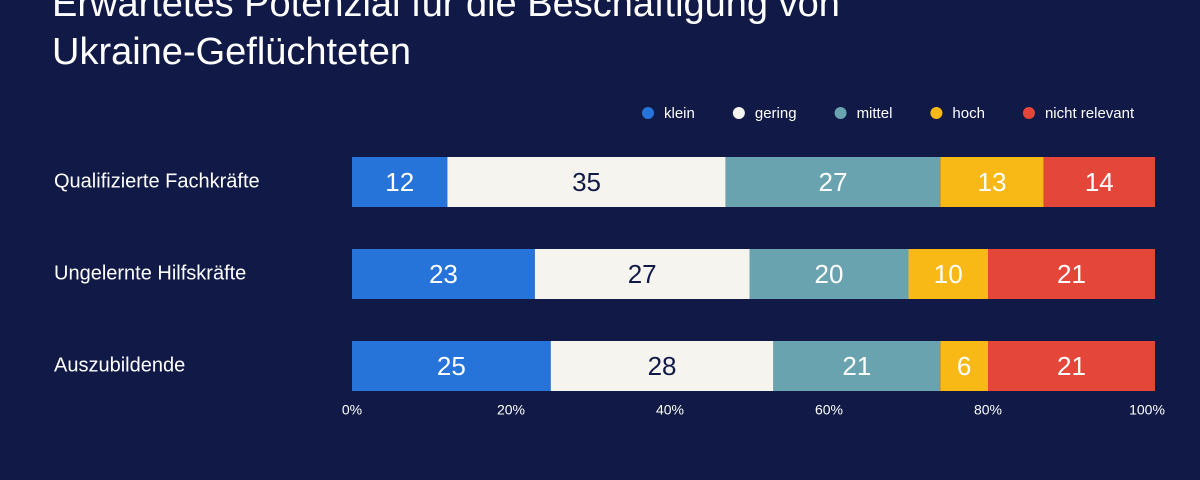 The width and height of the screenshot is (1200, 480). Describe the element at coordinates (1147, 410) in the screenshot. I see `x-tick-label: 100%` at that location.